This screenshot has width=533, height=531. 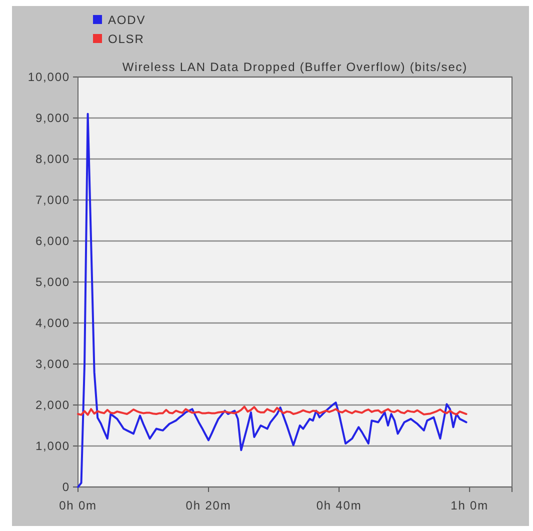 What do you see at coordinates (49, 77) in the screenshot?
I see `y-tick-label: 10,000` at bounding box center [49, 77].